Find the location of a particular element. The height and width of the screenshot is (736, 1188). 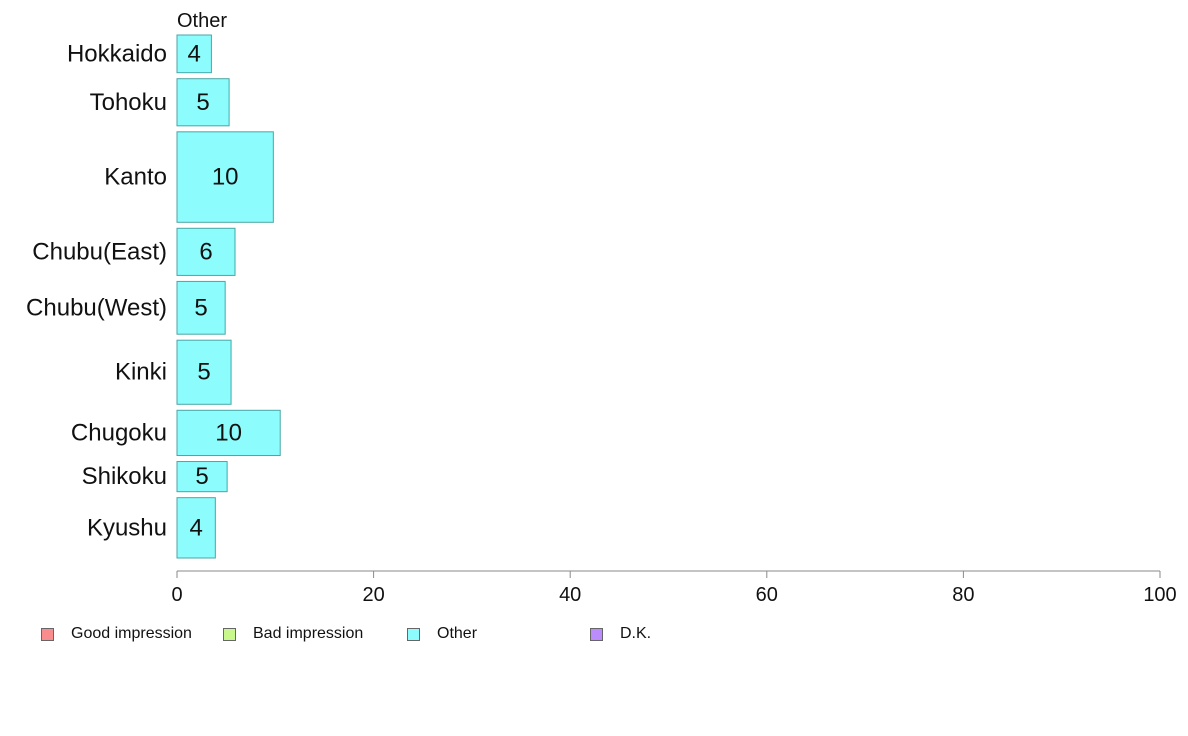

x-tick-label-60: 60 is located at coordinates (767, 595).